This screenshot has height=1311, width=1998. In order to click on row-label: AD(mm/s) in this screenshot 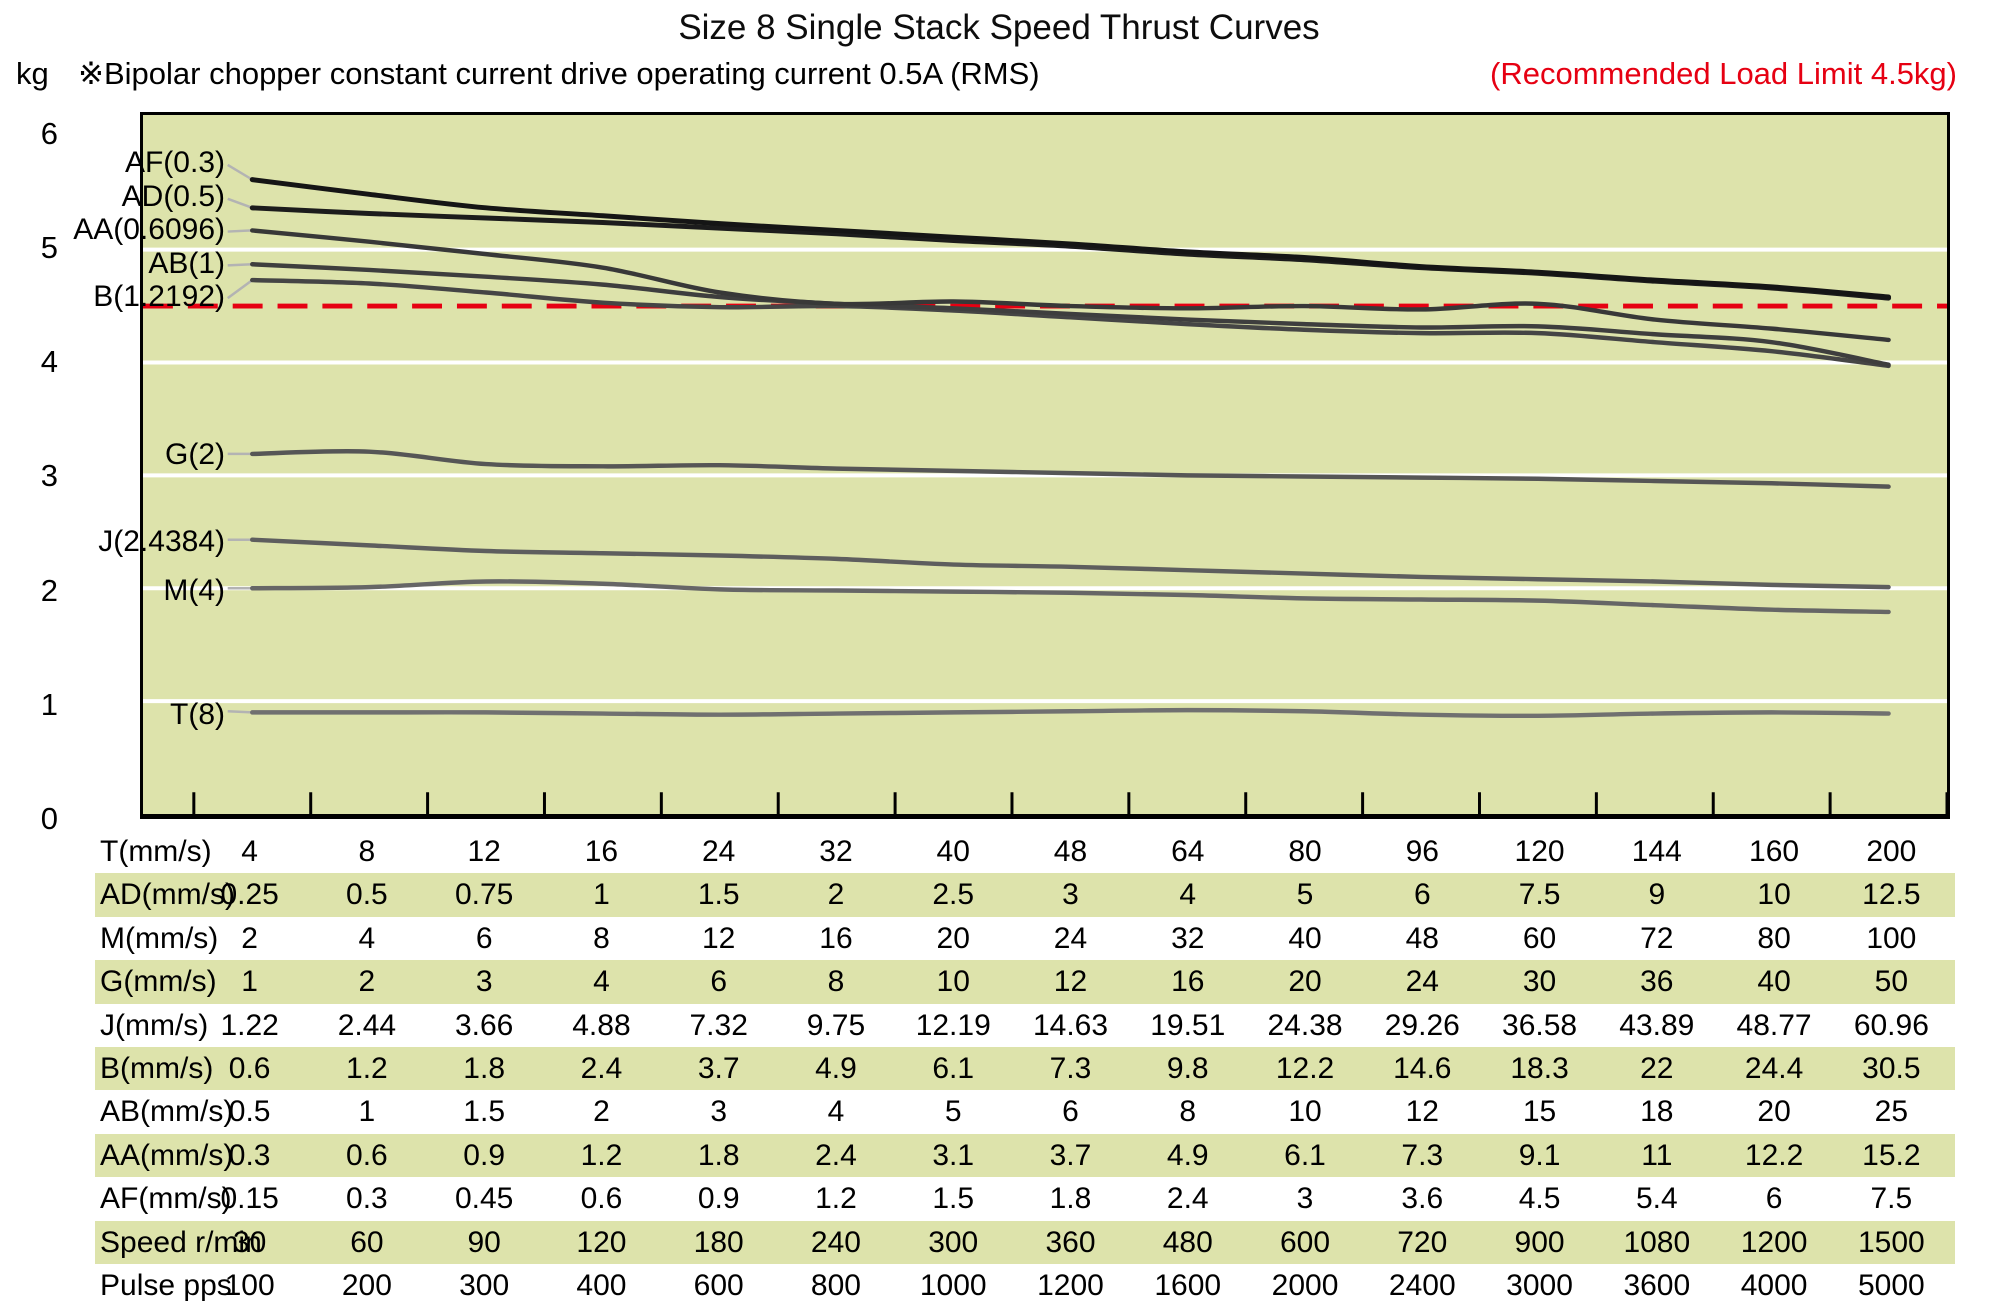, I will do `click(167, 895)`.